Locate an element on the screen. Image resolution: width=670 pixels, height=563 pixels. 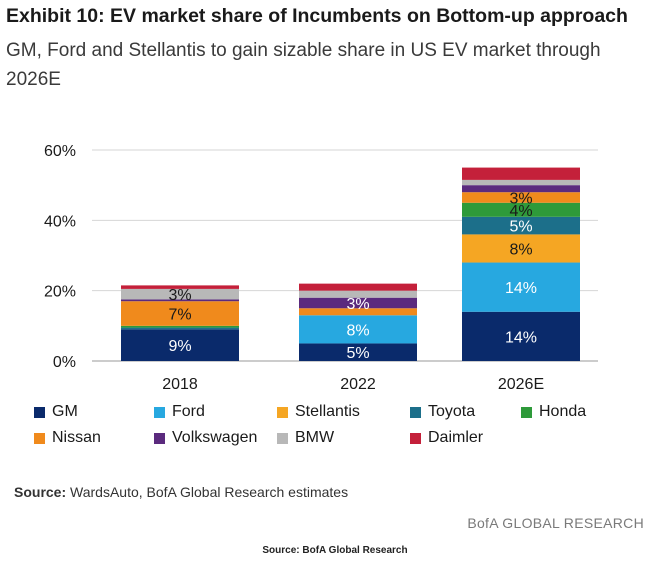
legend-item-ford: Ford is located at coordinates (179, 412).